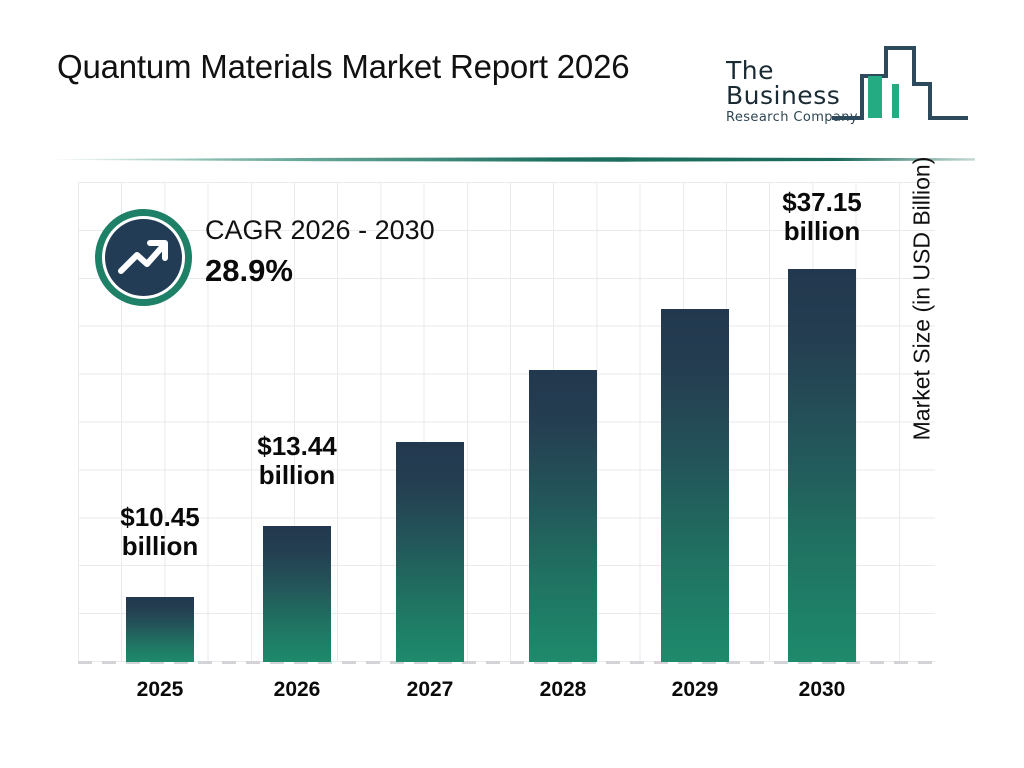  I want to click on cagr-period-label: CAGR 2026 - 2030, so click(320, 230).